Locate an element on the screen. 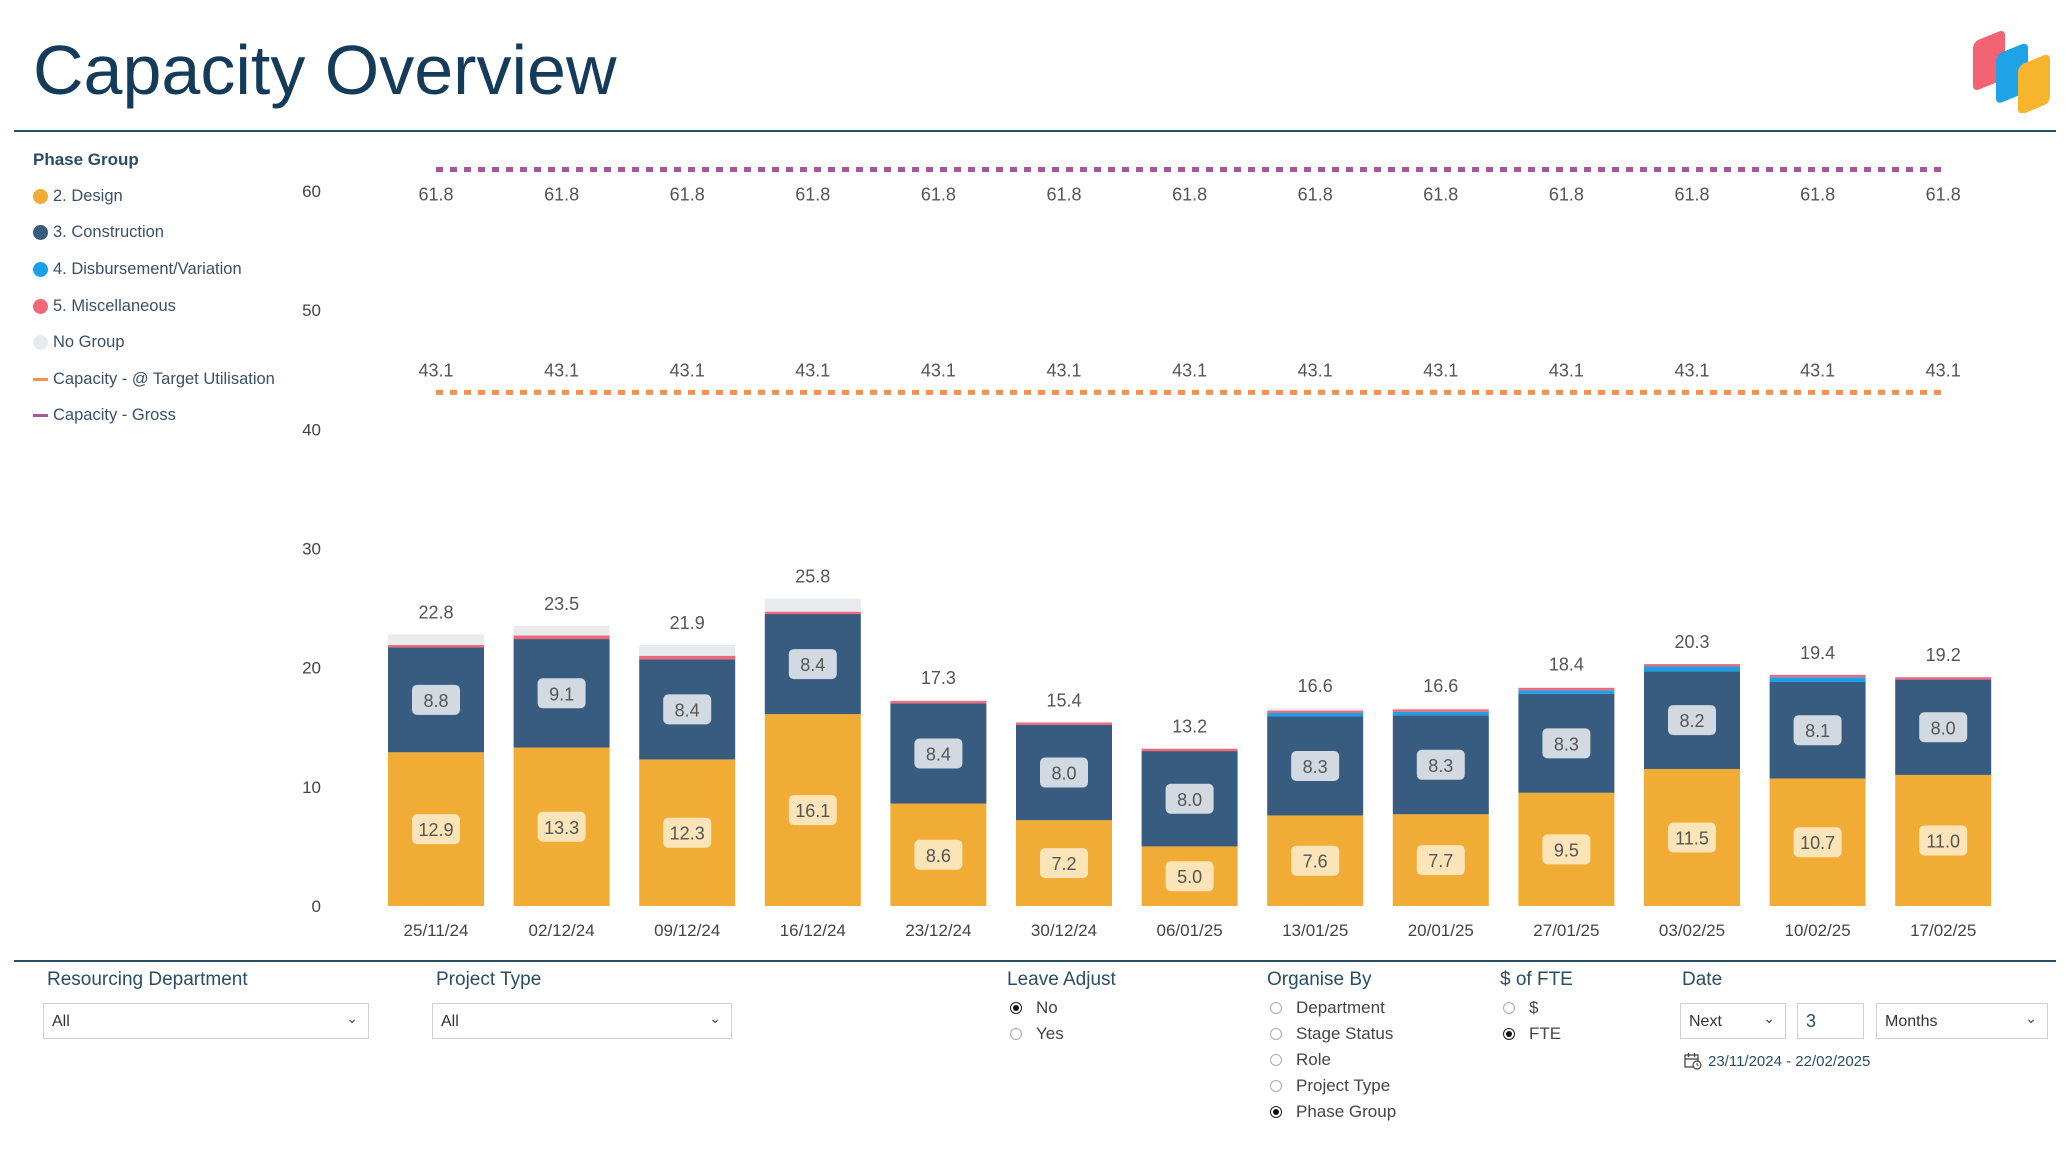 The image size is (2067, 1162). organise-by-label: Organise By is located at coordinates (1319, 979).